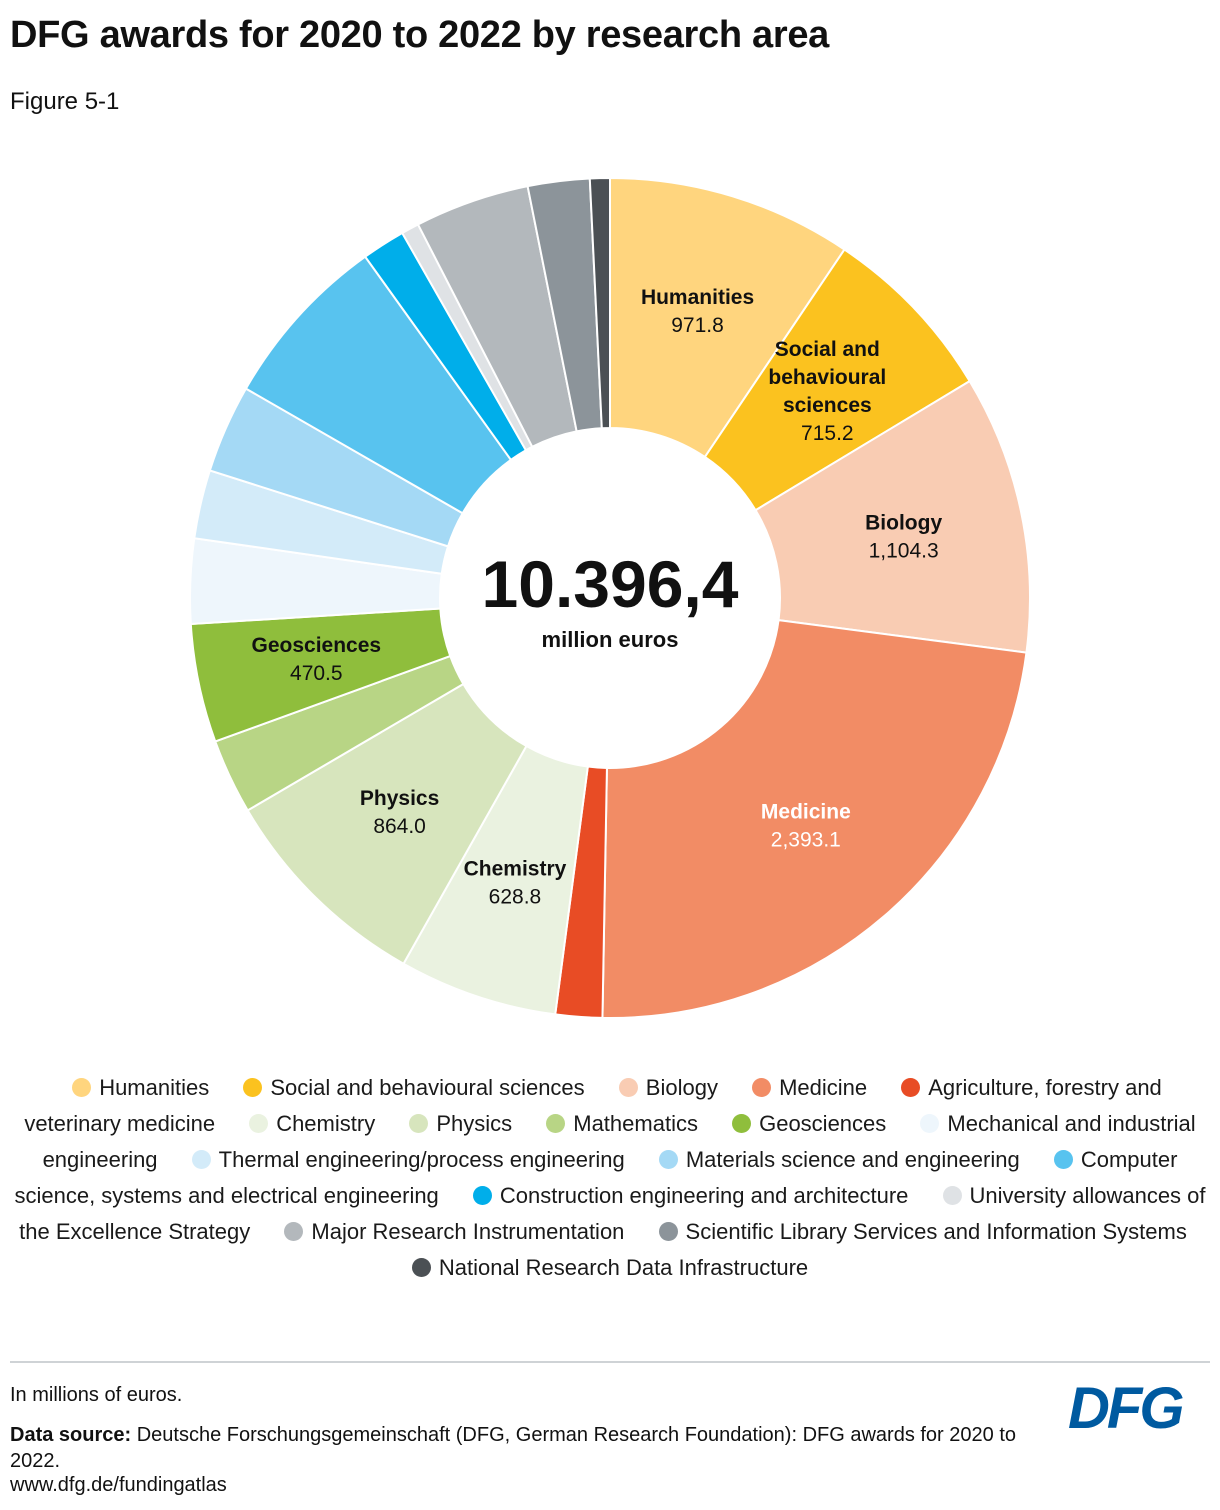 The width and height of the screenshot is (1220, 1510). I want to click on slice-label-humanities: Humanities, so click(697, 297).